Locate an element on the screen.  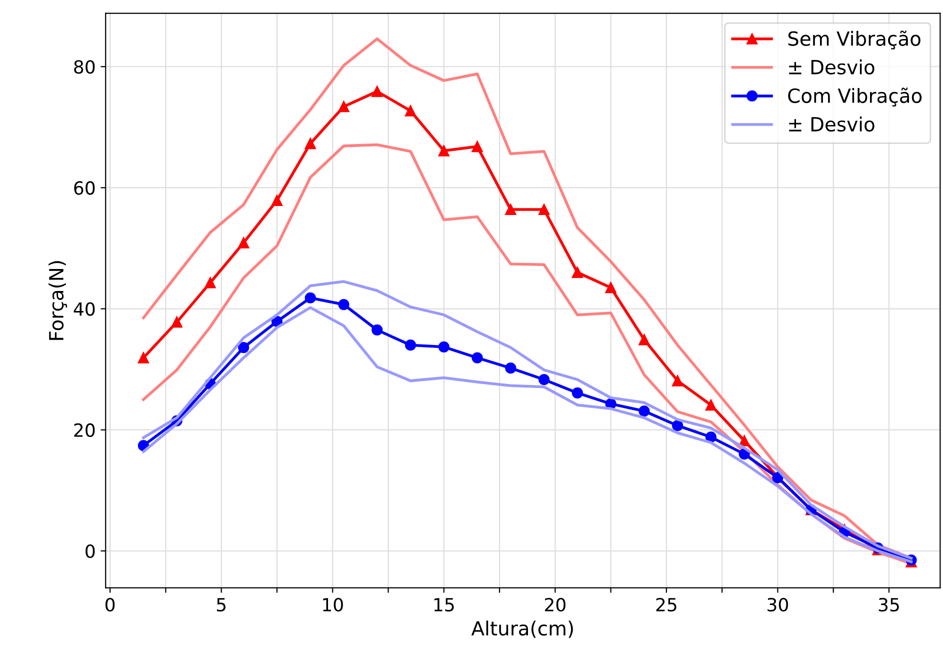
x-tick-label: 10 is located at coordinates (333, 605).